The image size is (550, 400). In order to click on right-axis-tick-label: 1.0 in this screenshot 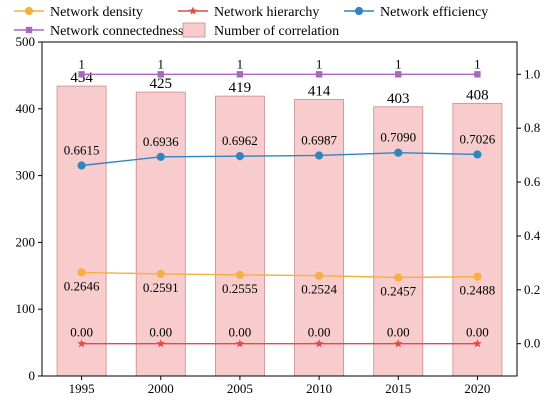, I will do `click(532, 73)`.